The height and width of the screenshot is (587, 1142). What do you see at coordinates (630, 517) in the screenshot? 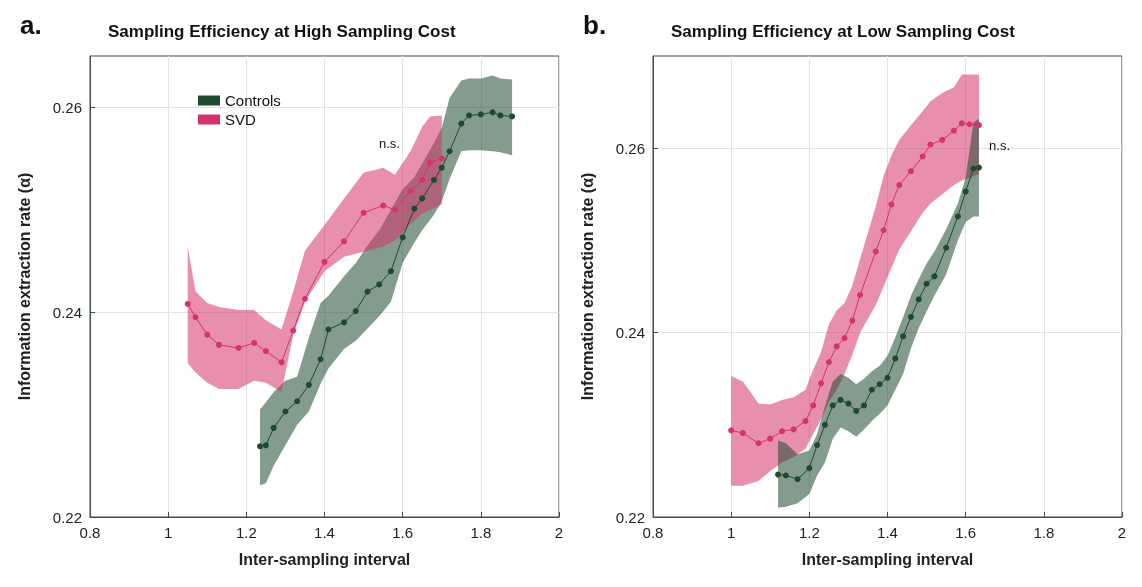
I see `y-tick-label: 0.22` at bounding box center [630, 517].